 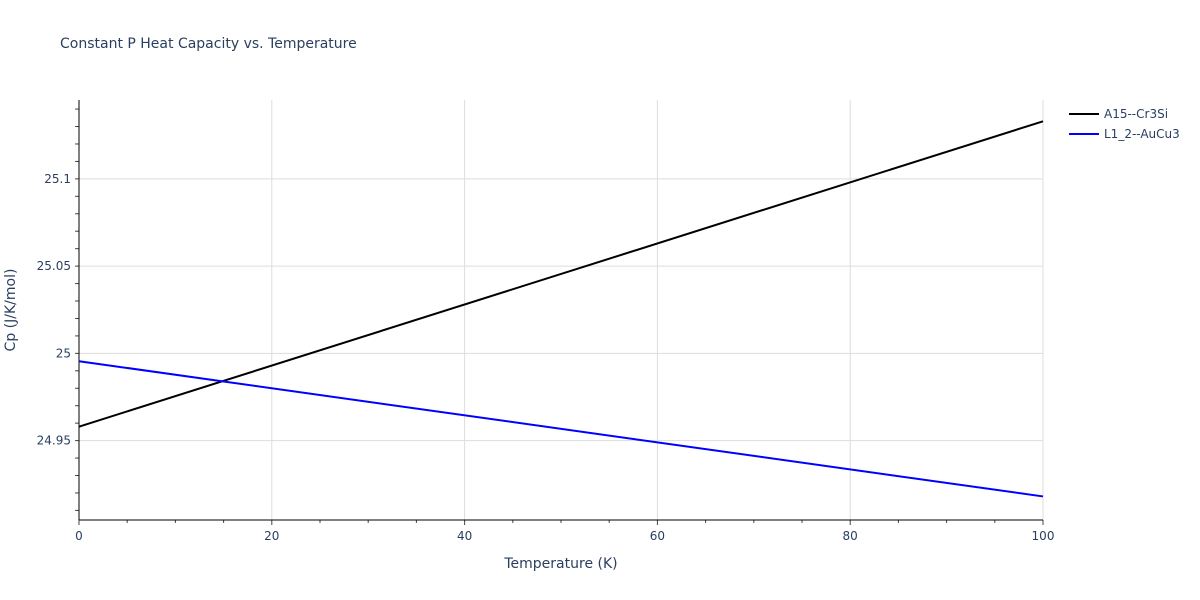 What do you see at coordinates (63, 353) in the screenshot?
I see `y-tick-label: 25` at bounding box center [63, 353].